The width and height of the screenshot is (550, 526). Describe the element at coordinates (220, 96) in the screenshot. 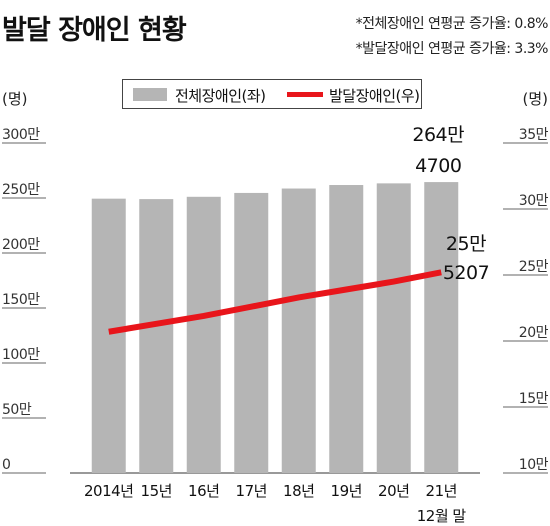

I see `legend-label-total: 전체장애인(좌)` at that location.